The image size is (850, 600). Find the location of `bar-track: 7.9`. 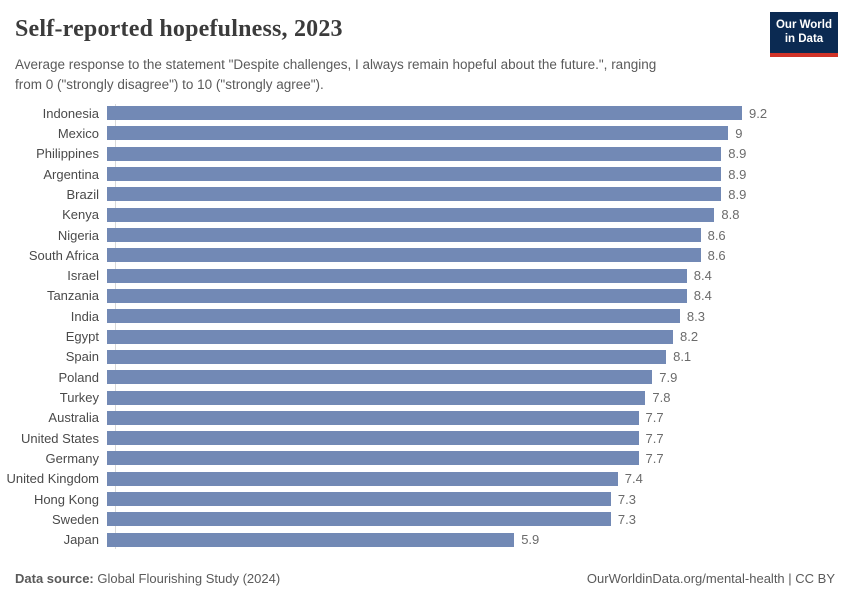

bar-track: 7.9 is located at coordinates (478, 377).